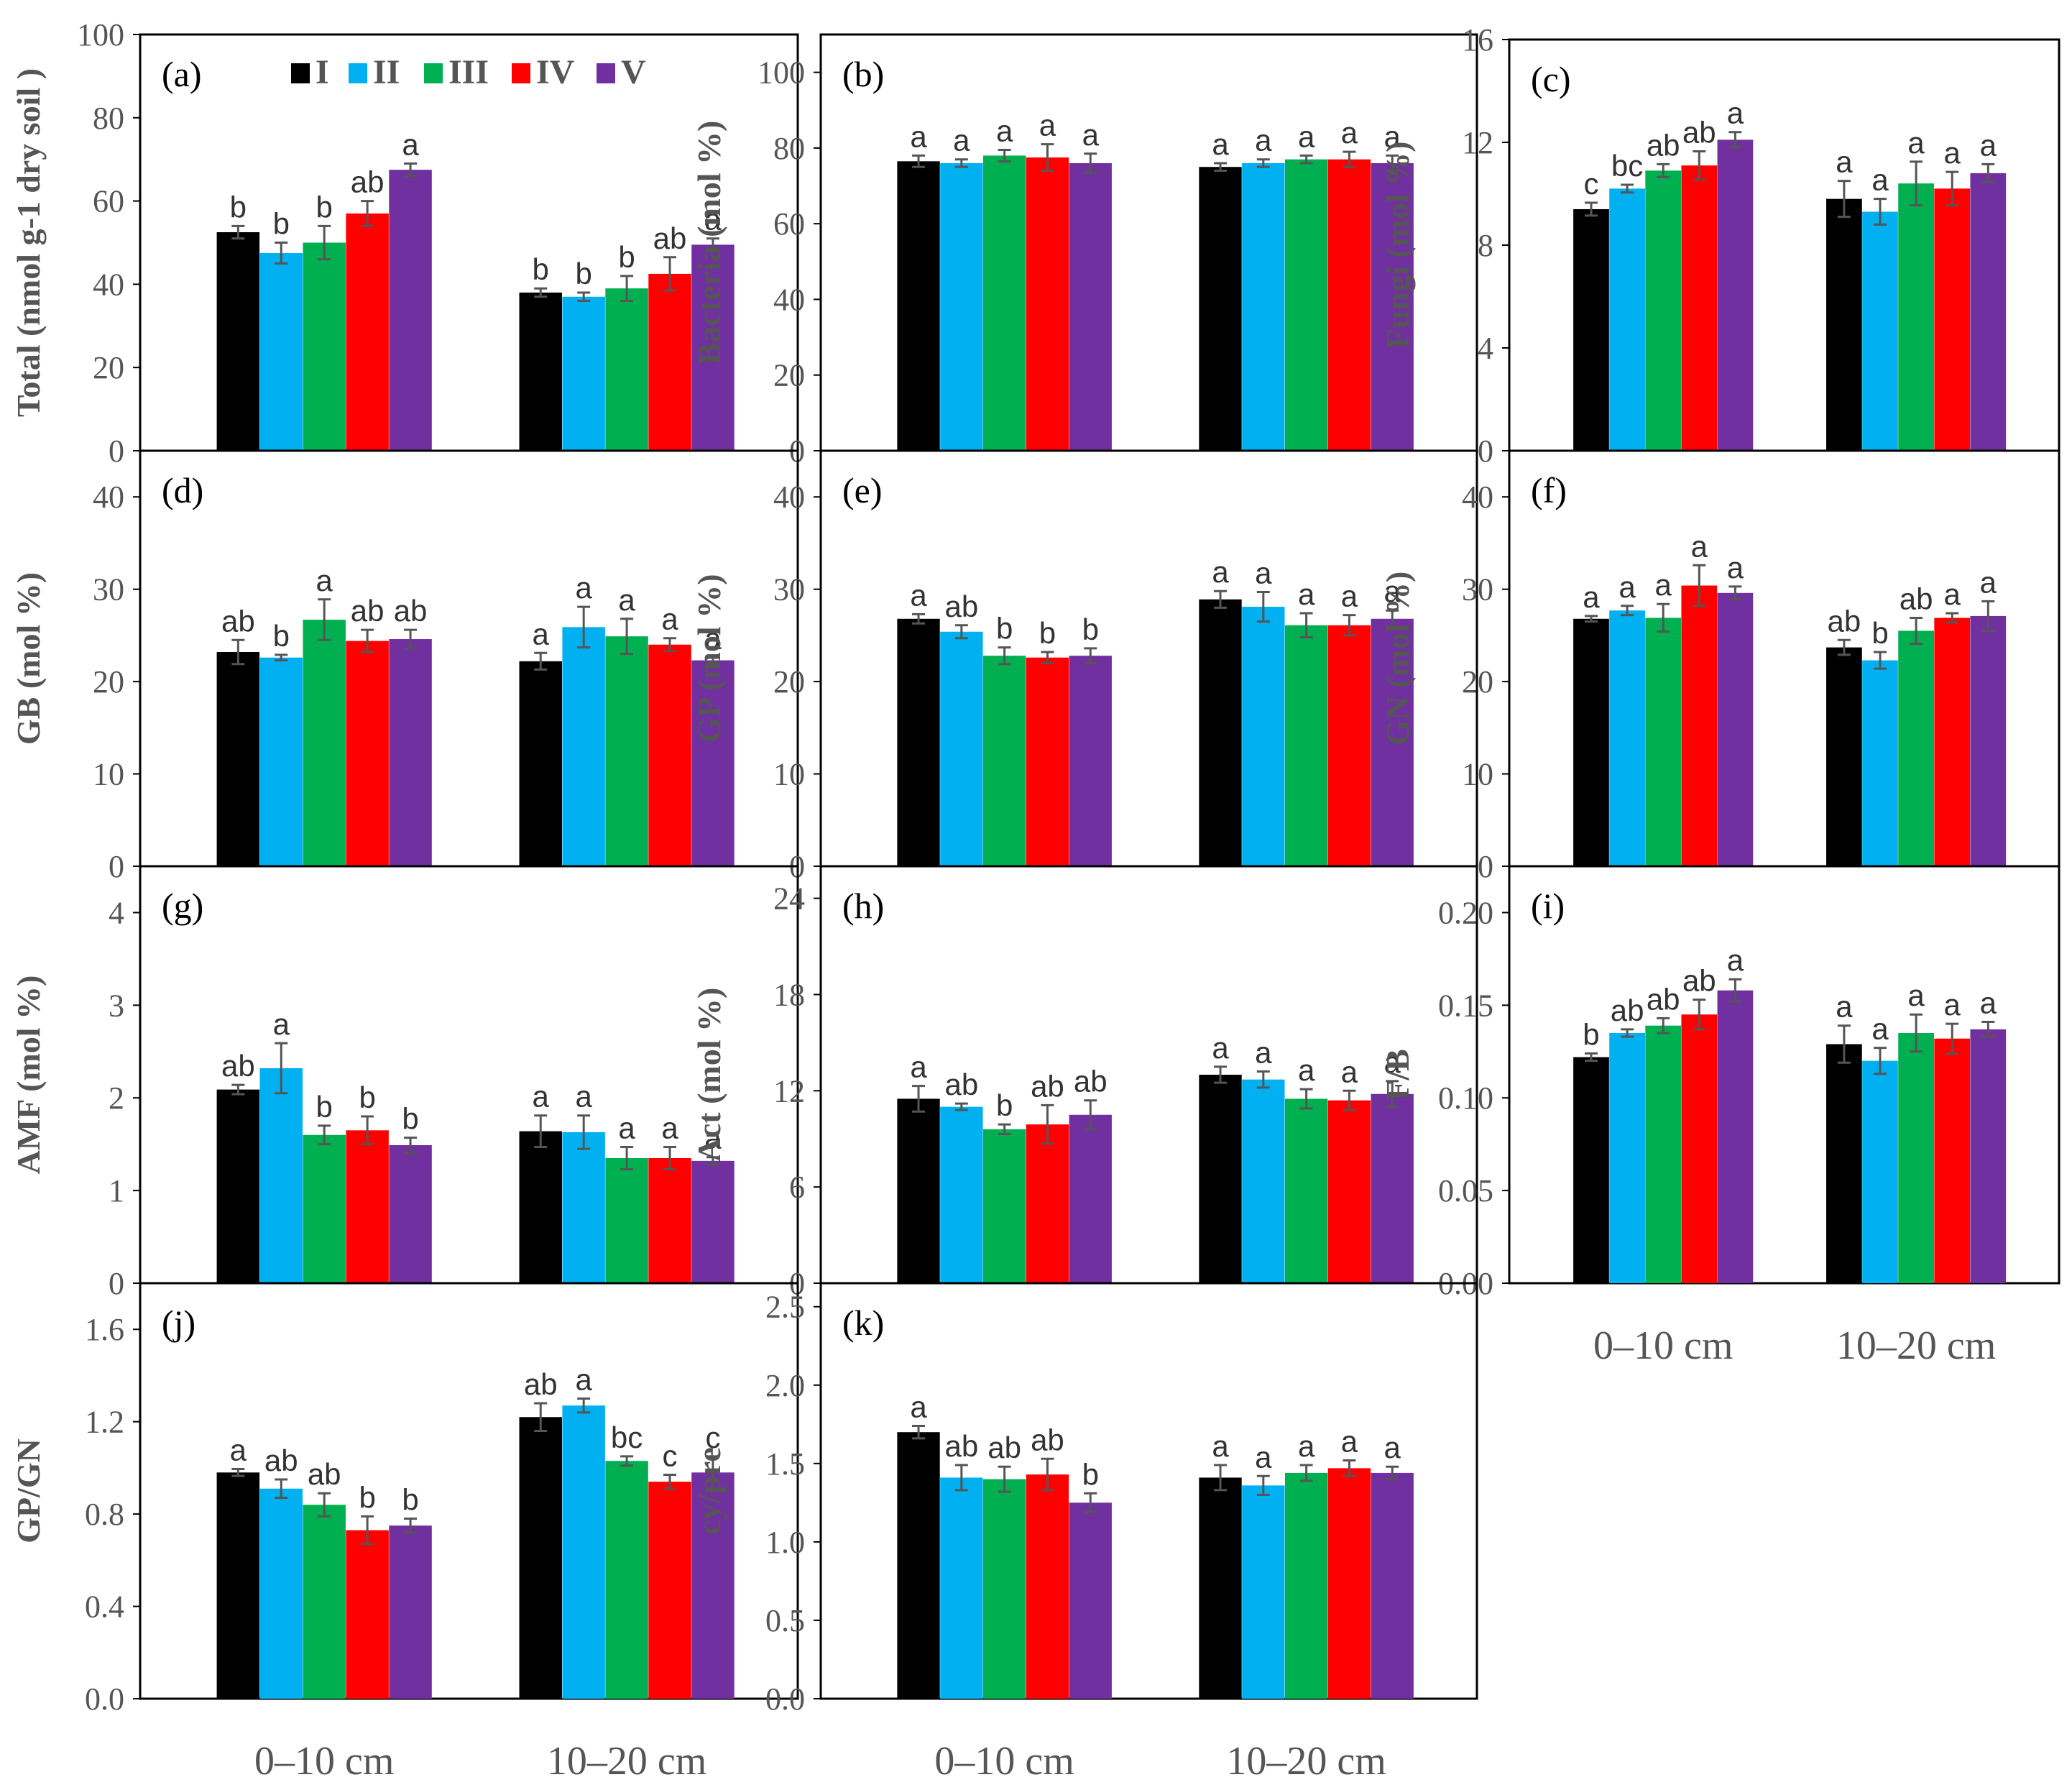 The width and height of the screenshot is (2072, 1790). I want to click on y-tick-label: 10, so click(789, 774).